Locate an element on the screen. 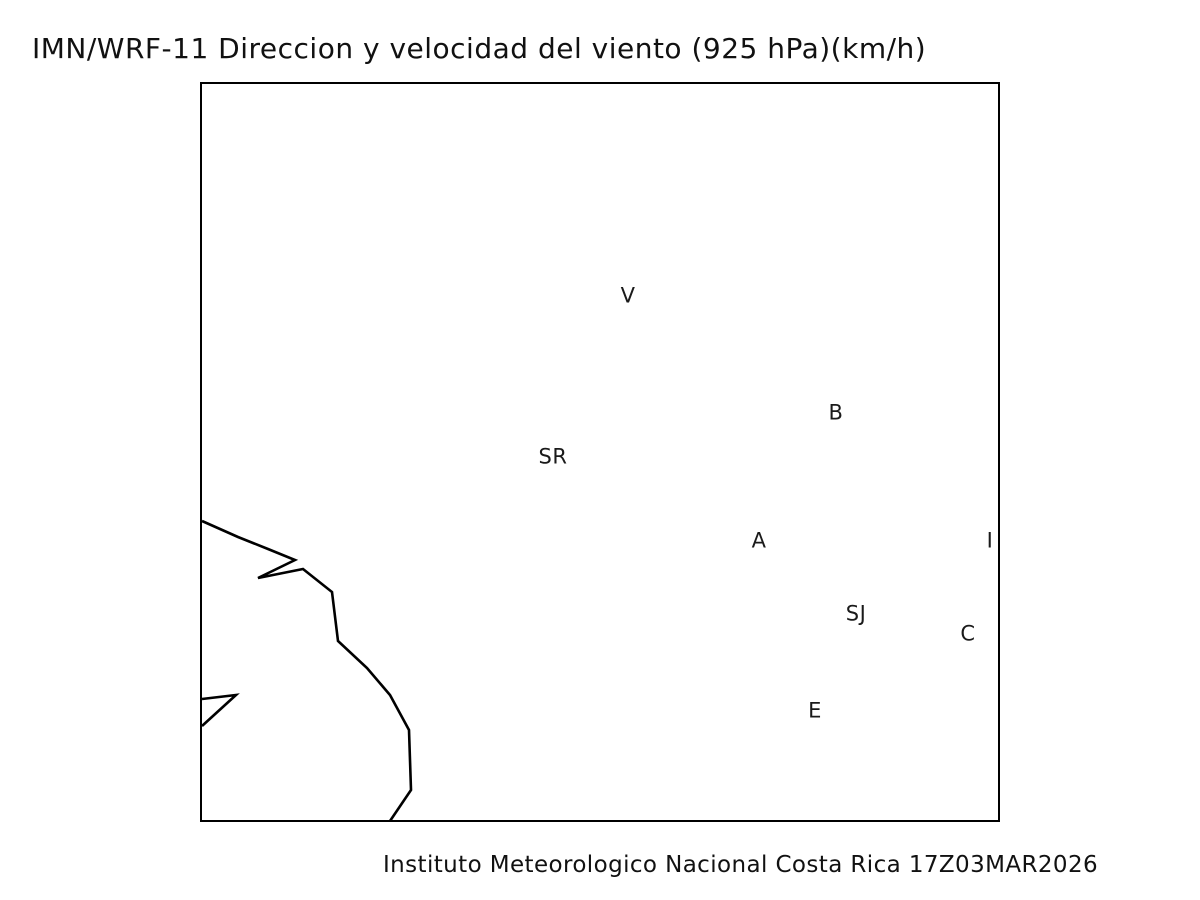  station-label-c: C is located at coordinates (968, 633).